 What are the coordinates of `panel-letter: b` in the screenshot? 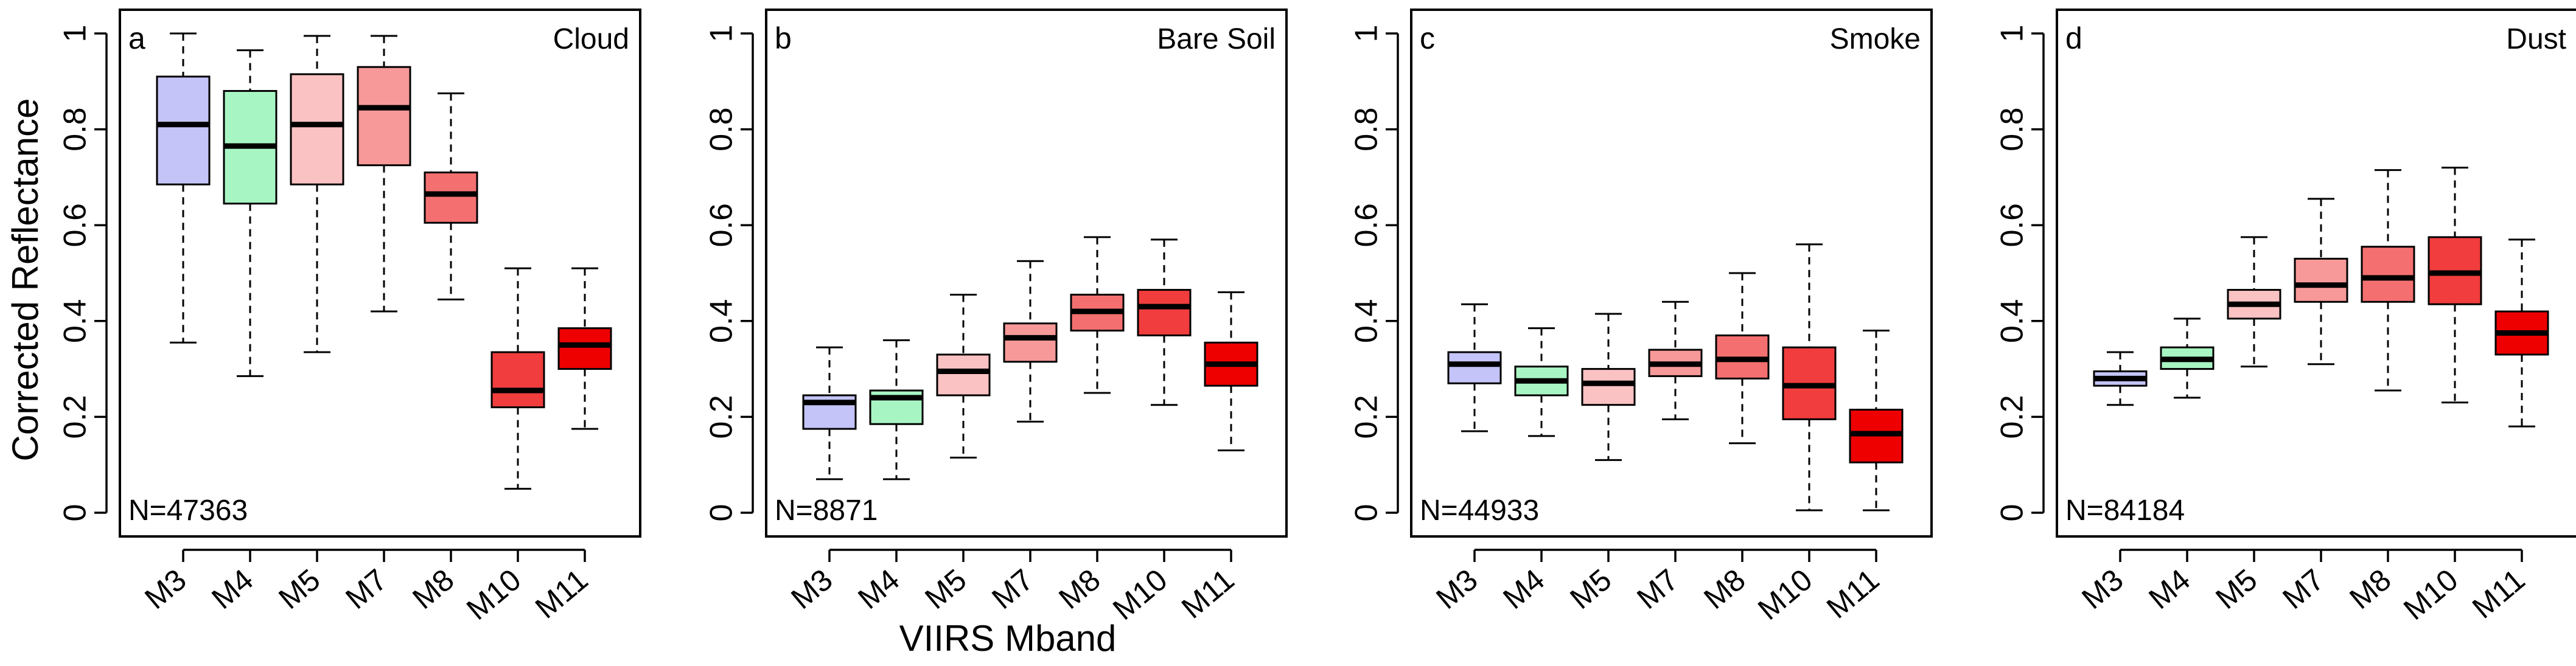 It's located at (783, 38).